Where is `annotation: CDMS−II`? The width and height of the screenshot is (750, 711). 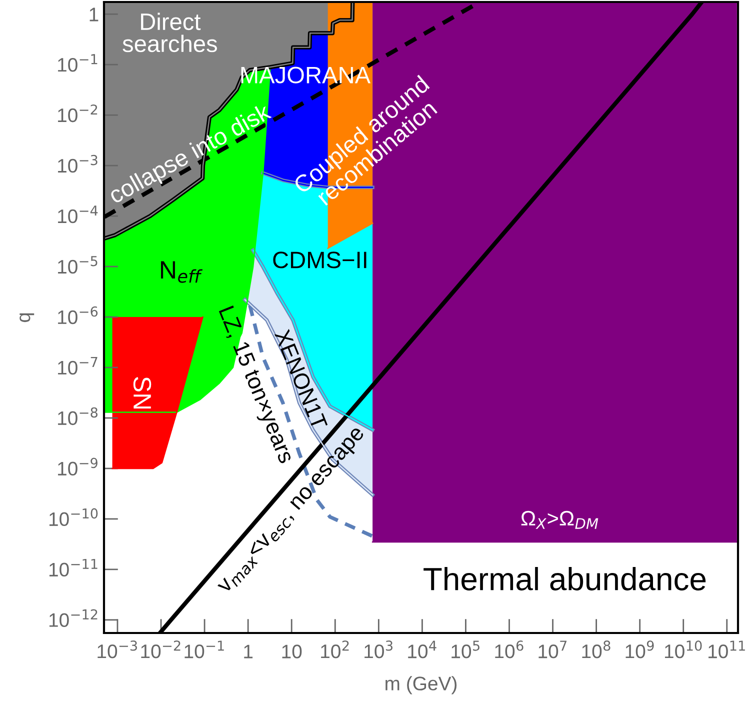
annotation: CDMS−II is located at coordinates (319, 260).